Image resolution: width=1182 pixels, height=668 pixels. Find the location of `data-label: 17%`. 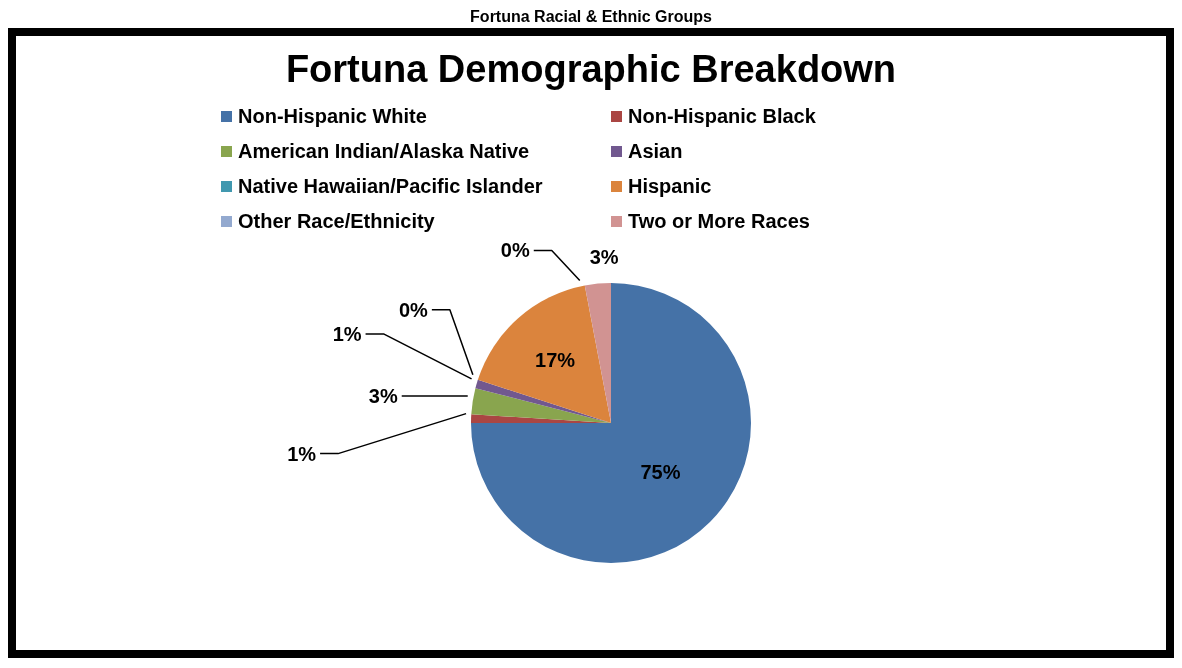

data-label: 17% is located at coordinates (555, 360).